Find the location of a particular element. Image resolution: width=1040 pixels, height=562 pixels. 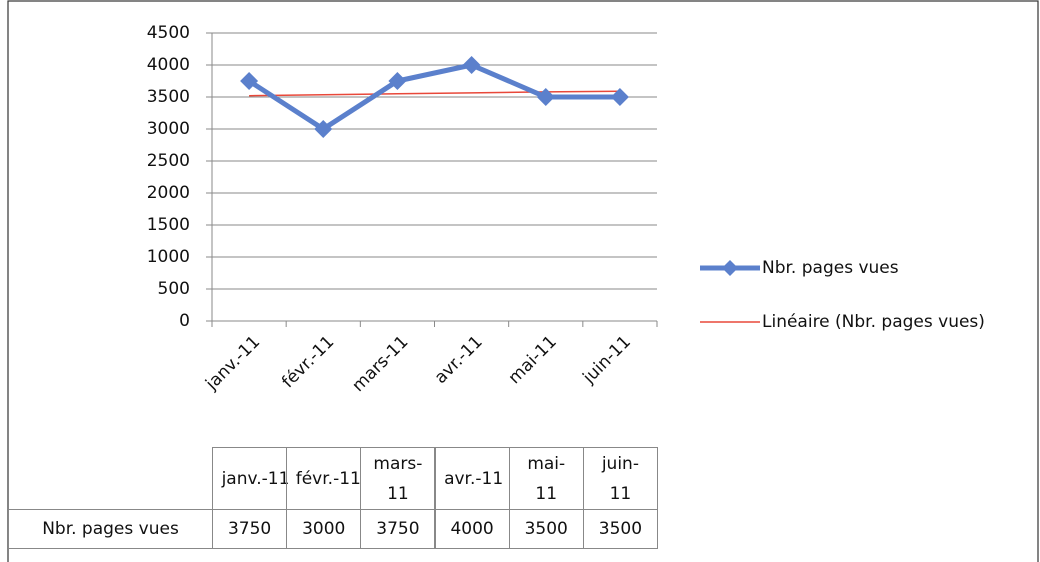

y-tick-label: 2500 is located at coordinates (168, 161).